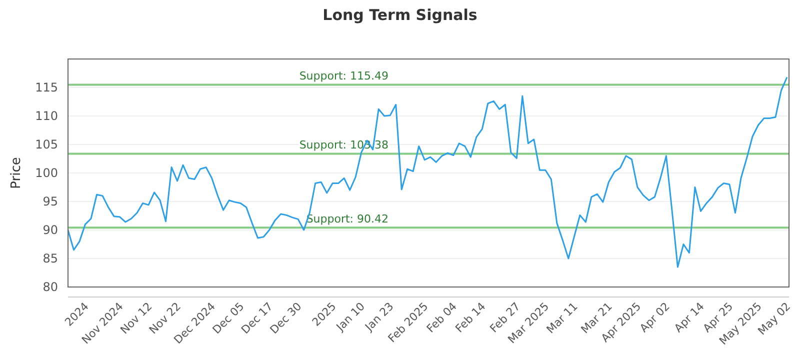 The height and width of the screenshot is (350, 800). I want to click on y-tick-label: 80, so click(50, 287).